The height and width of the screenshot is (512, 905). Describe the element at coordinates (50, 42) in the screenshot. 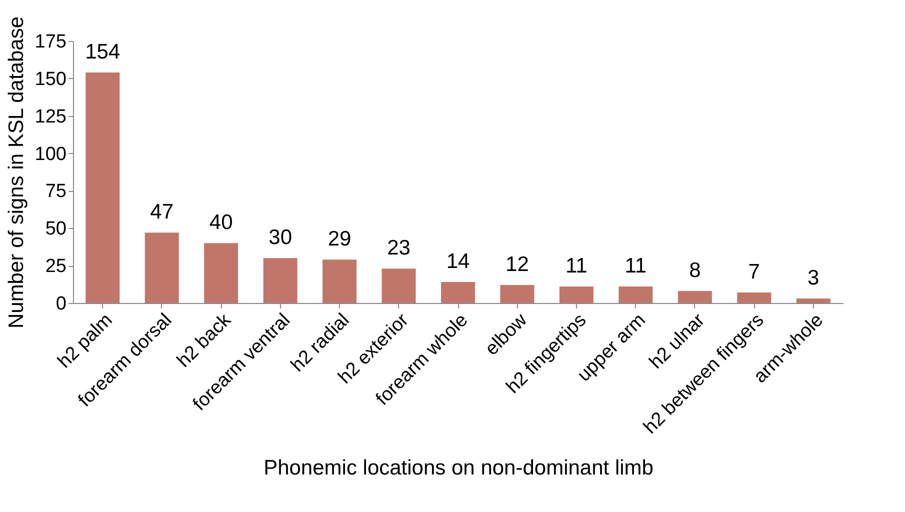

I see `y-tick-label: 175` at that location.